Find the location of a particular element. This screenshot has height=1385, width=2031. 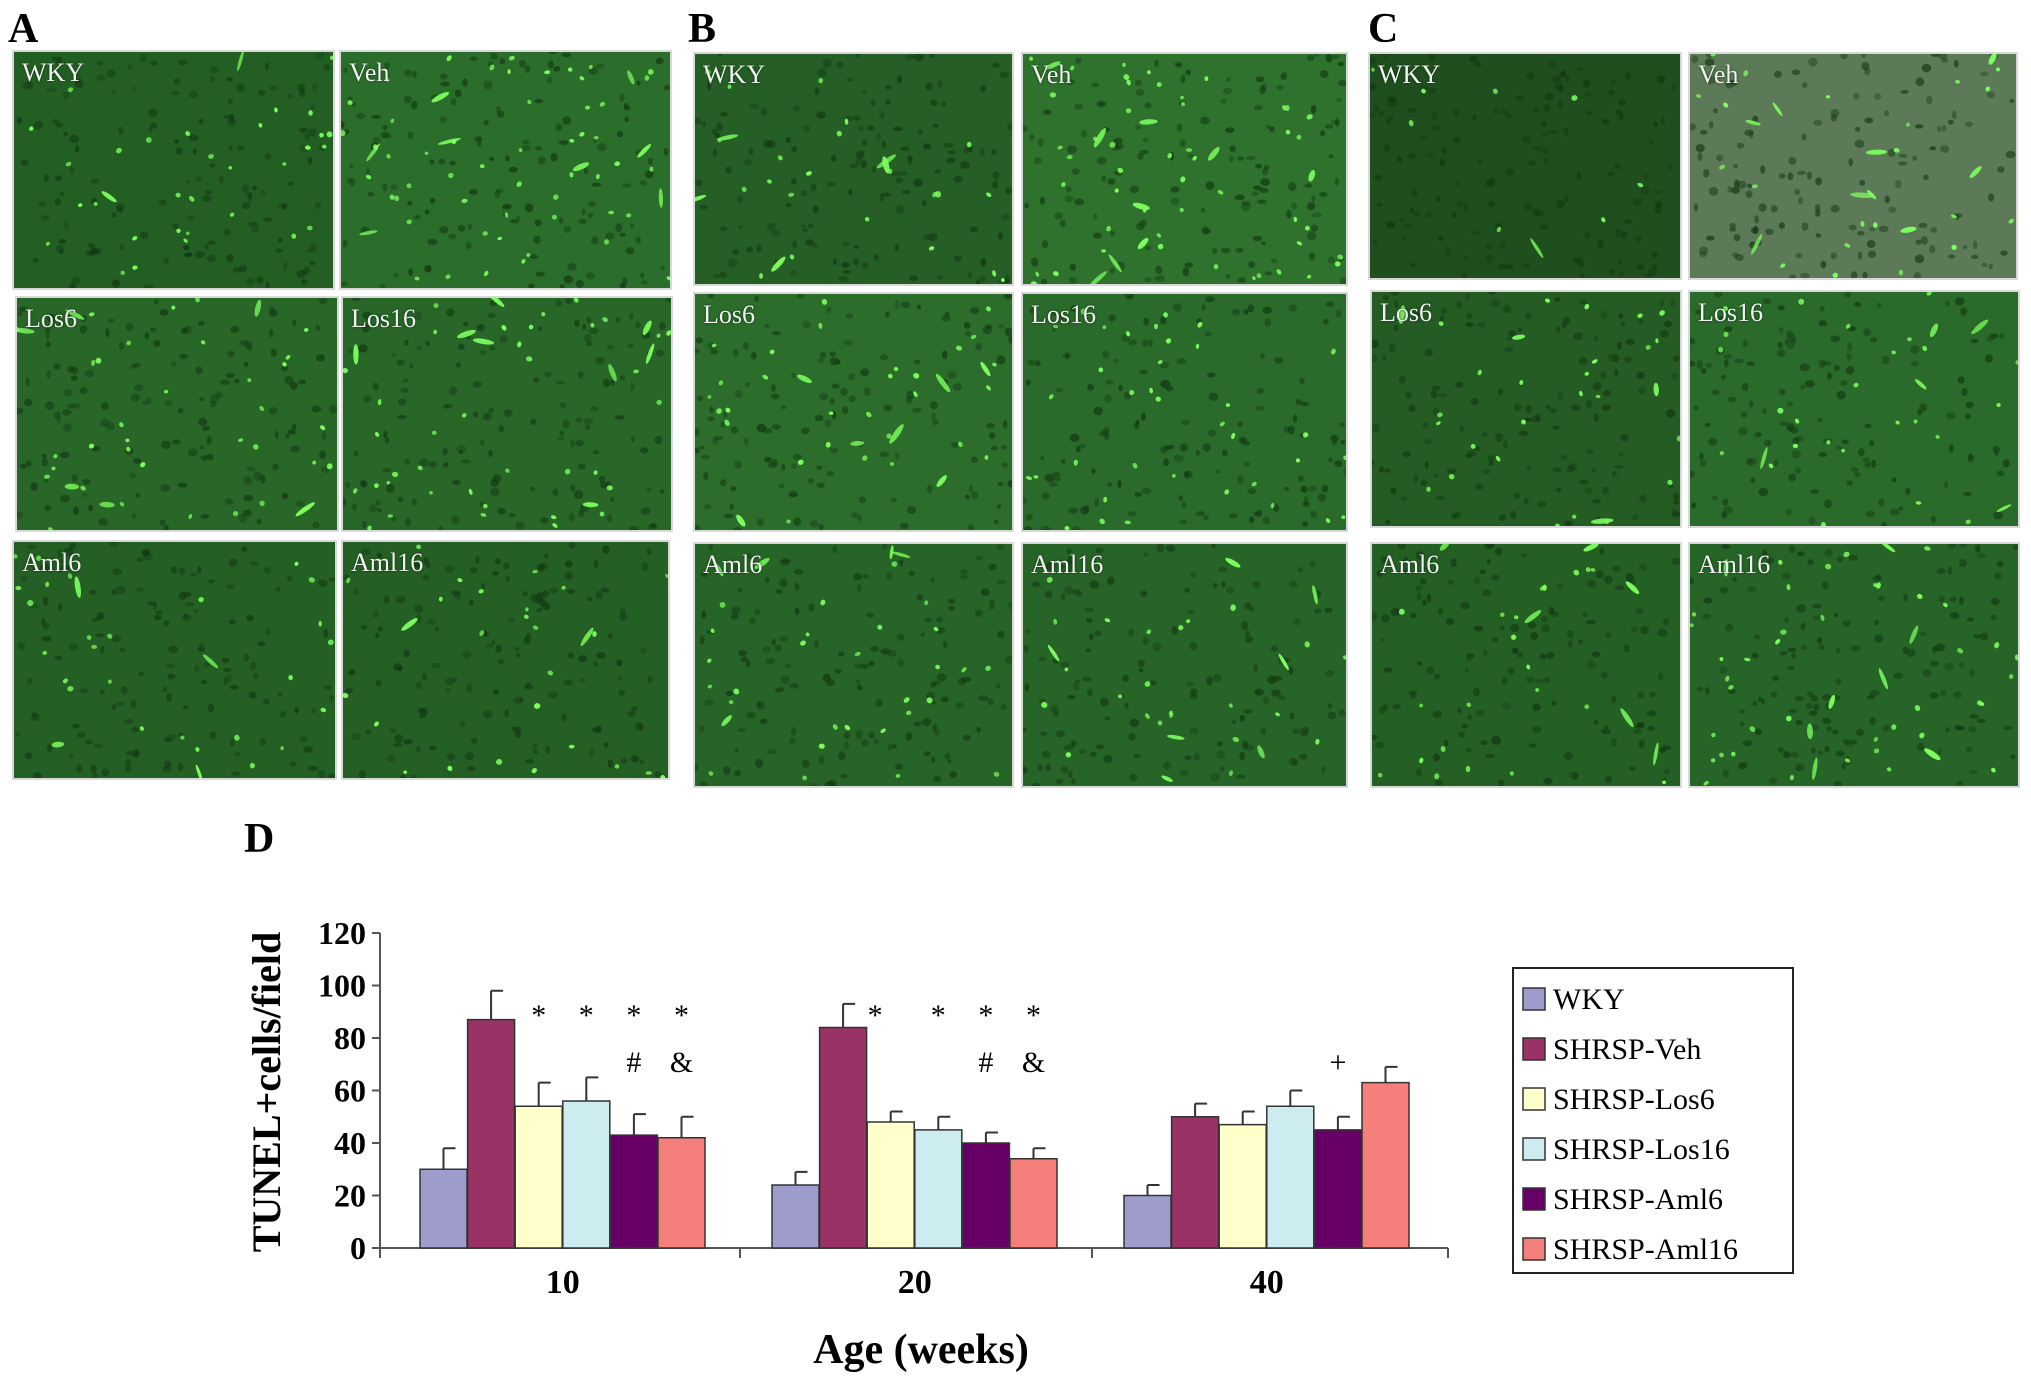

x-tick-label: 20 is located at coordinates (915, 1282).